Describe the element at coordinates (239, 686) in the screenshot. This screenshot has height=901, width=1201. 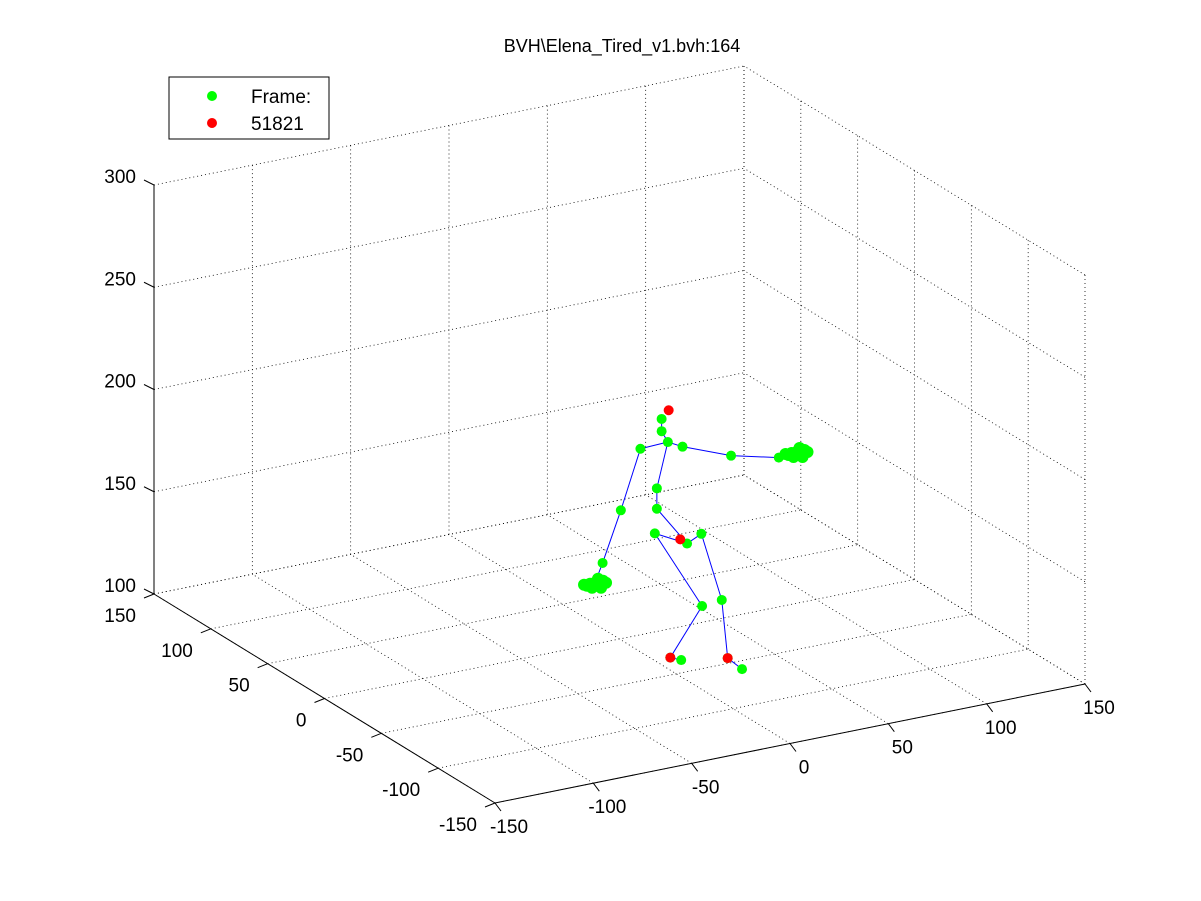
I see `y-tick-label: 50` at that location.